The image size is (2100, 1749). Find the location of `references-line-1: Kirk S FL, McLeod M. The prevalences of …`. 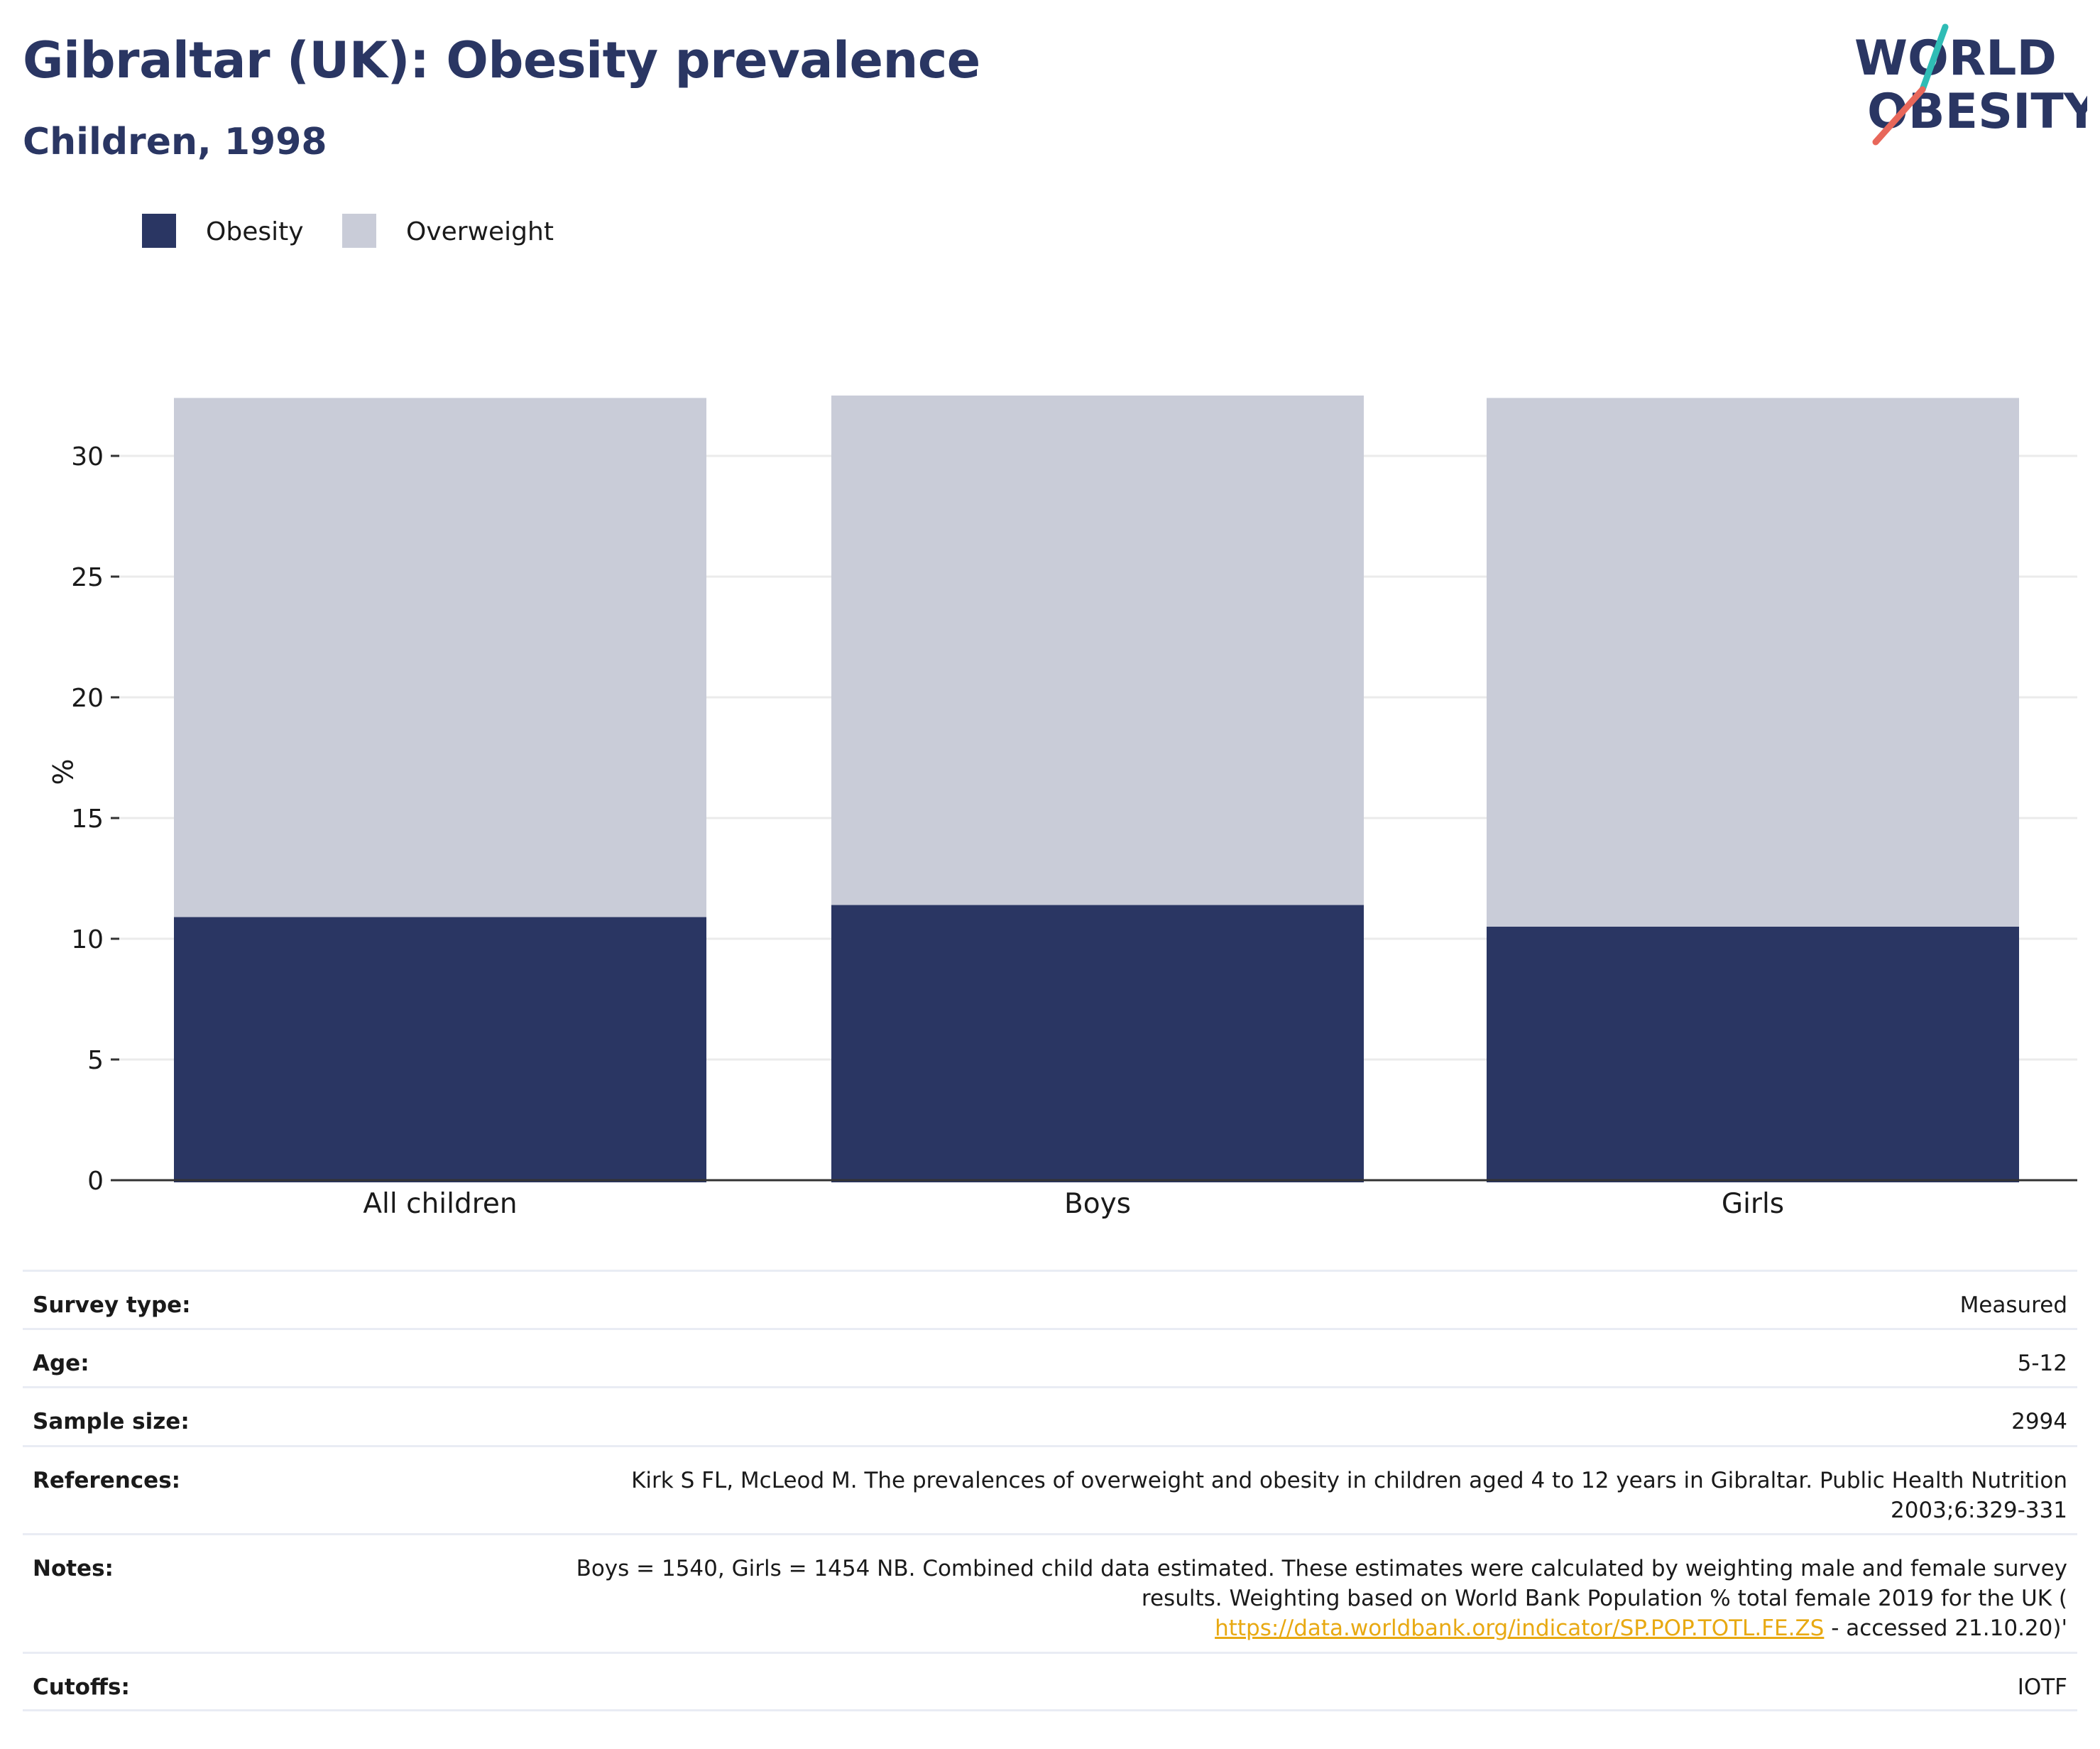

references-line-1: Kirk S FL, McLeod M. The prevalences of … is located at coordinates (1349, 1480).